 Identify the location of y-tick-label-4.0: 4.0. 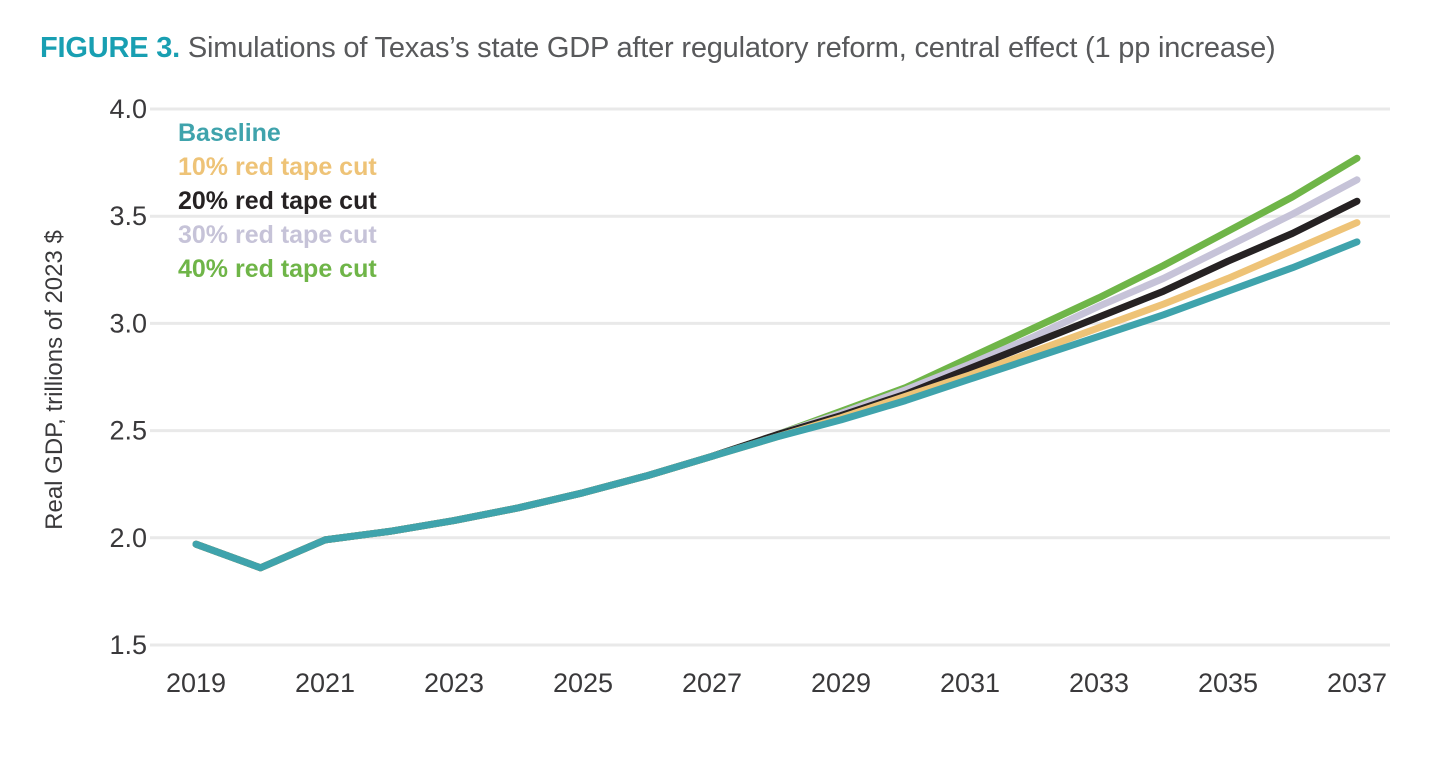
(128, 109).